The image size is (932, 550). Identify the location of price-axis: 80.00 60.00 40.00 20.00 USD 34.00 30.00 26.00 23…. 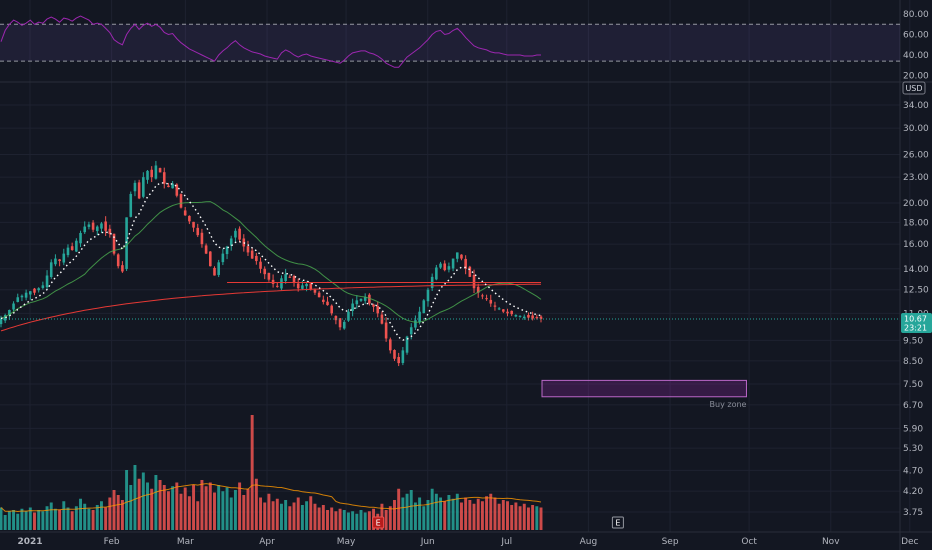
(916, 264).